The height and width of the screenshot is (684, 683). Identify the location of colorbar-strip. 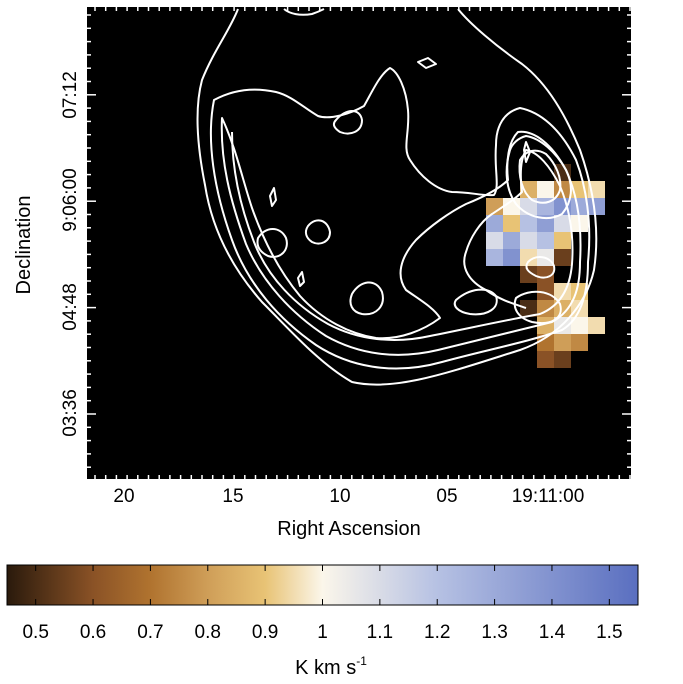
(322, 585).